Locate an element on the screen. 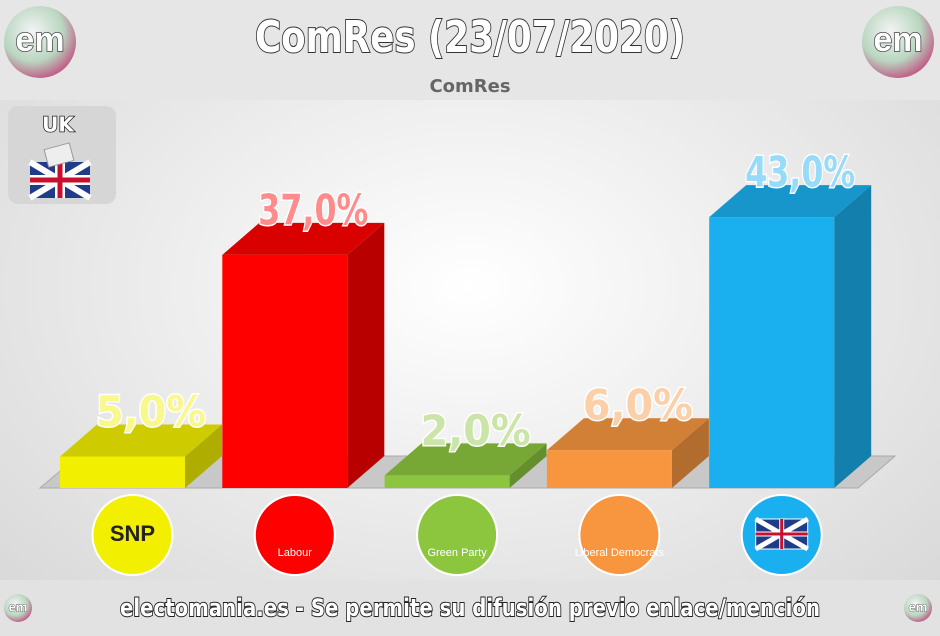  value-label: 5,0% is located at coordinates (151, 411).